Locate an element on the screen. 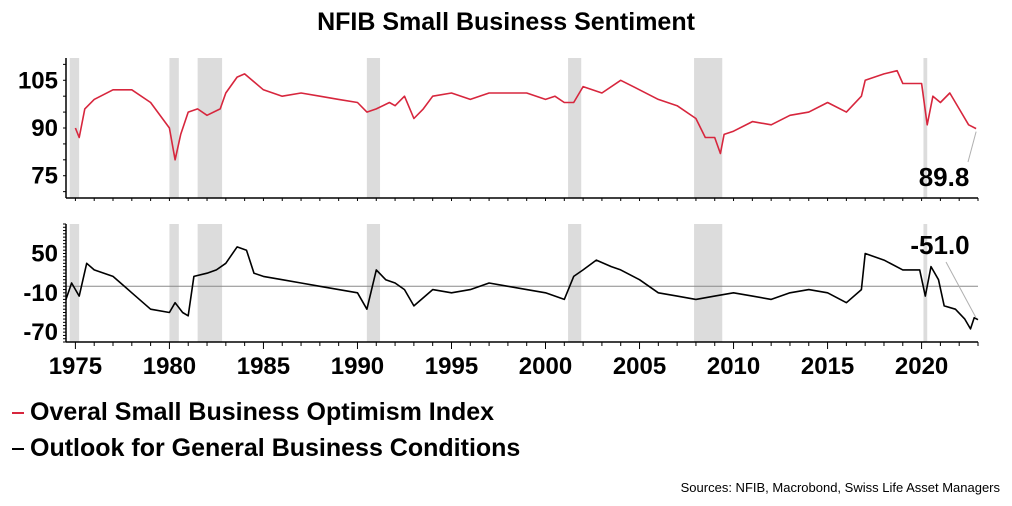 The width and height of the screenshot is (1012, 506). legend-item-optimism: Overal Small Business Optimism Index is located at coordinates (253, 412).